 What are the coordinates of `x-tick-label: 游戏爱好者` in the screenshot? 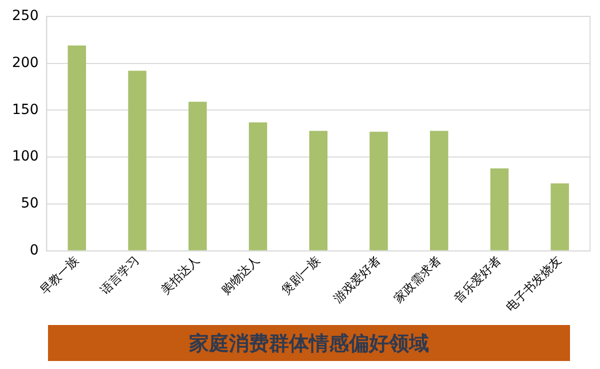 It's located at (357, 279).